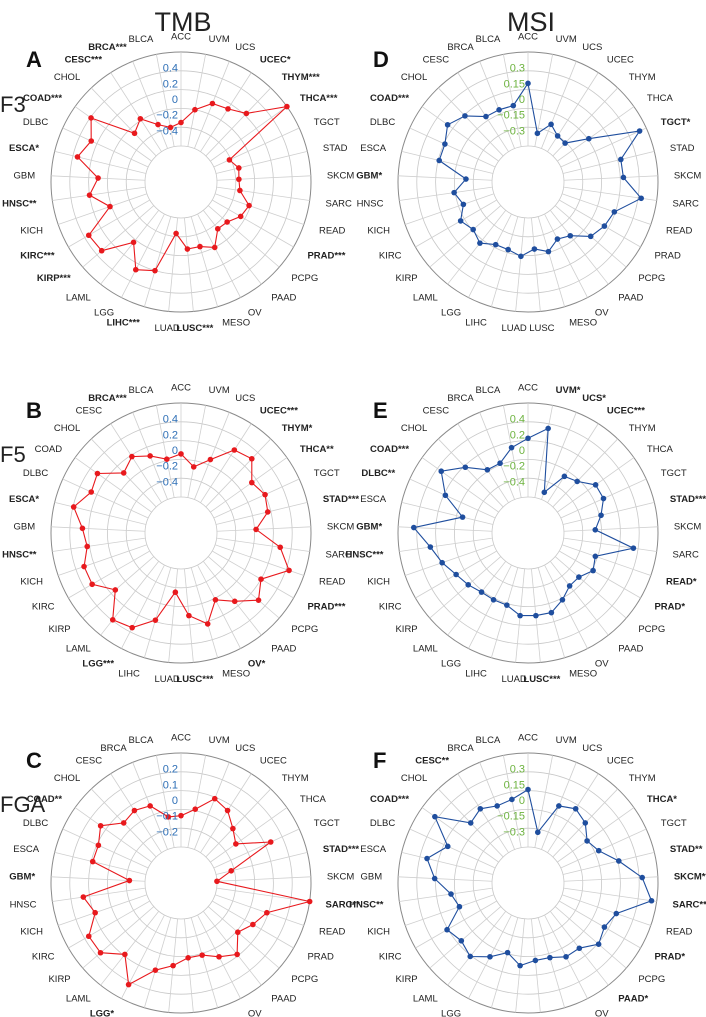 Image resolution: width=706 pixels, height=1017 pixels. Describe the element at coordinates (102, 1012) in the screenshot. I see `category-label: LGG*` at that location.